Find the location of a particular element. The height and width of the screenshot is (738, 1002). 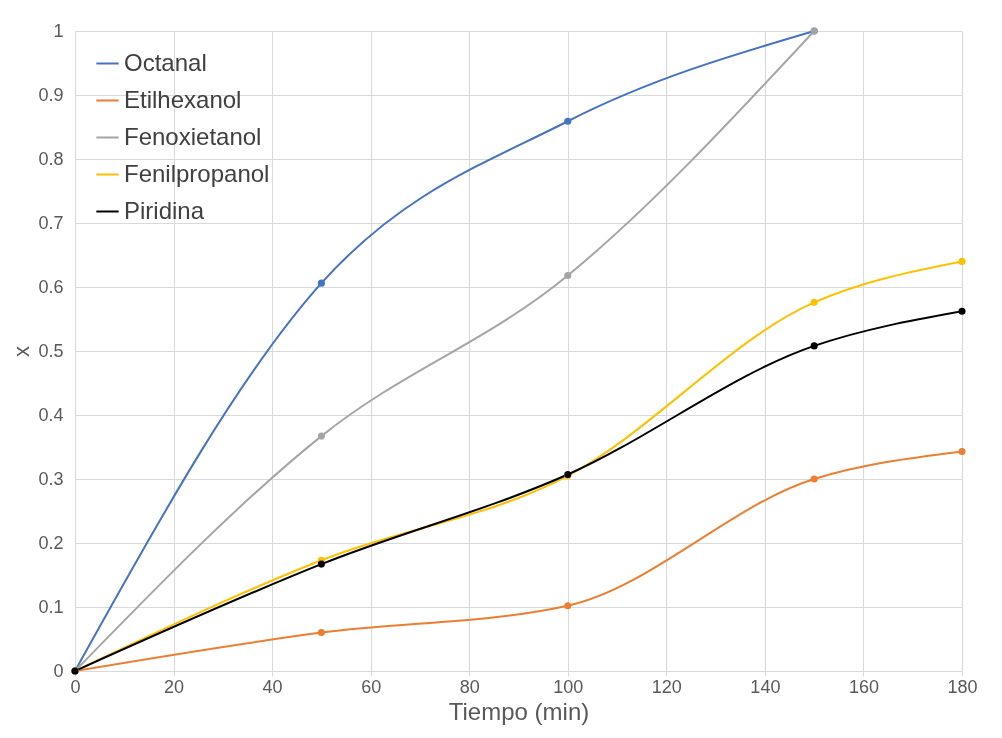

y-tick-label: 0.4 is located at coordinates (51, 414).